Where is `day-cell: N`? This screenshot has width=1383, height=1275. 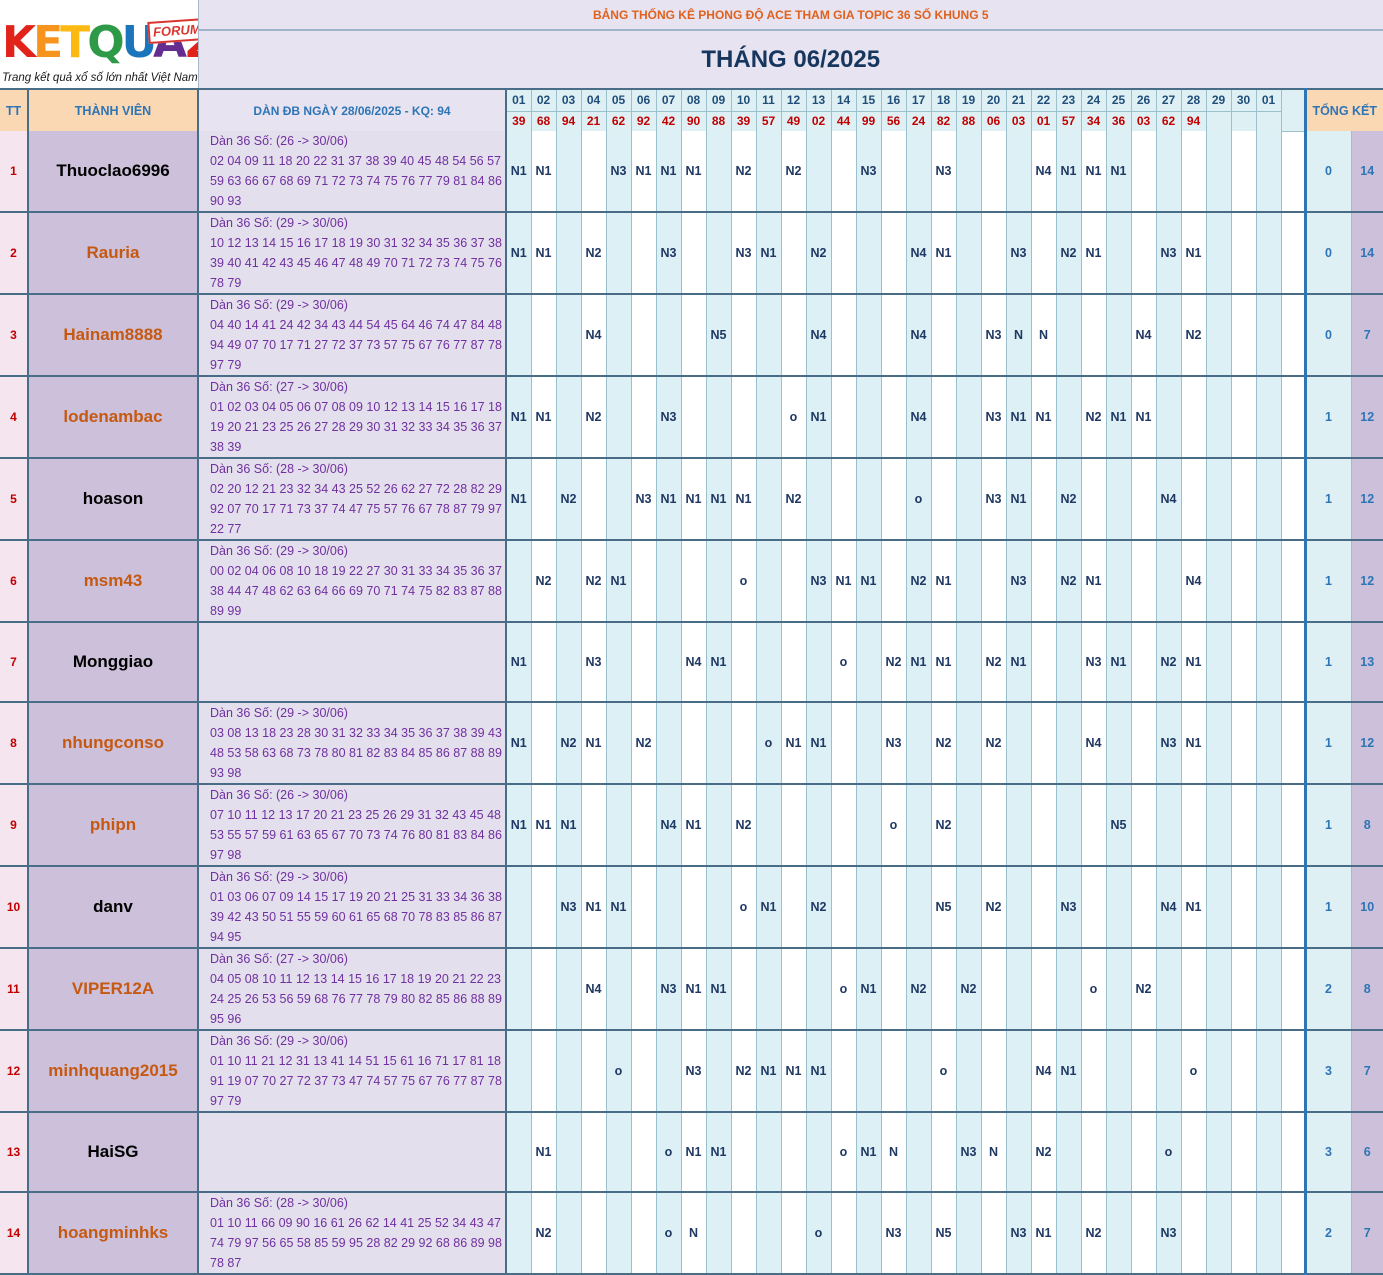
day-cell: N is located at coordinates (993, 1152).